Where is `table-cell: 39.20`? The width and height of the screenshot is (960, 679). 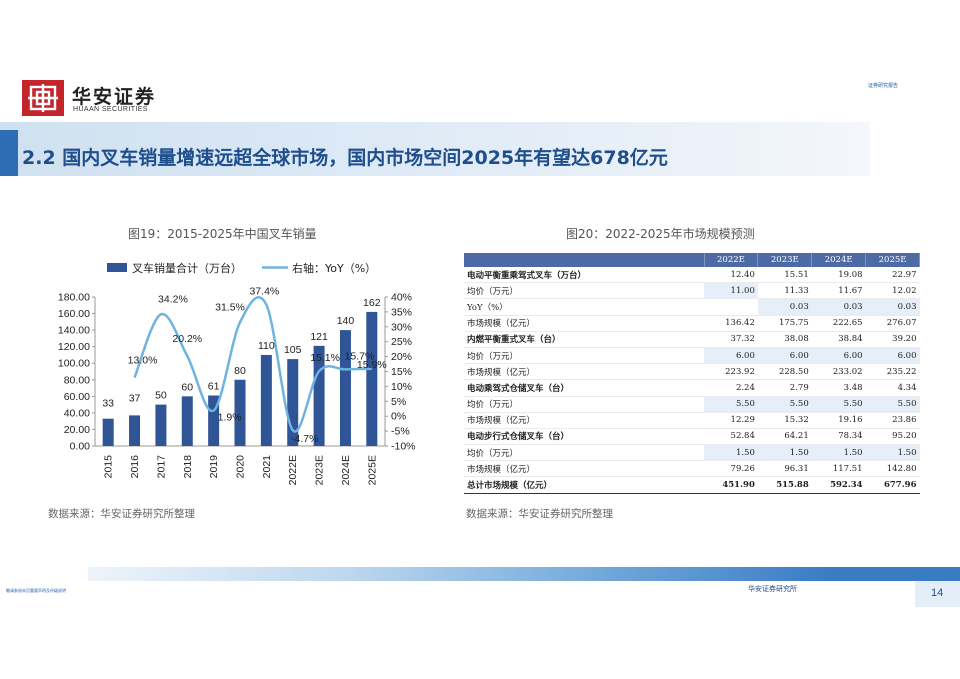 table-cell: 39.20 is located at coordinates (892, 339).